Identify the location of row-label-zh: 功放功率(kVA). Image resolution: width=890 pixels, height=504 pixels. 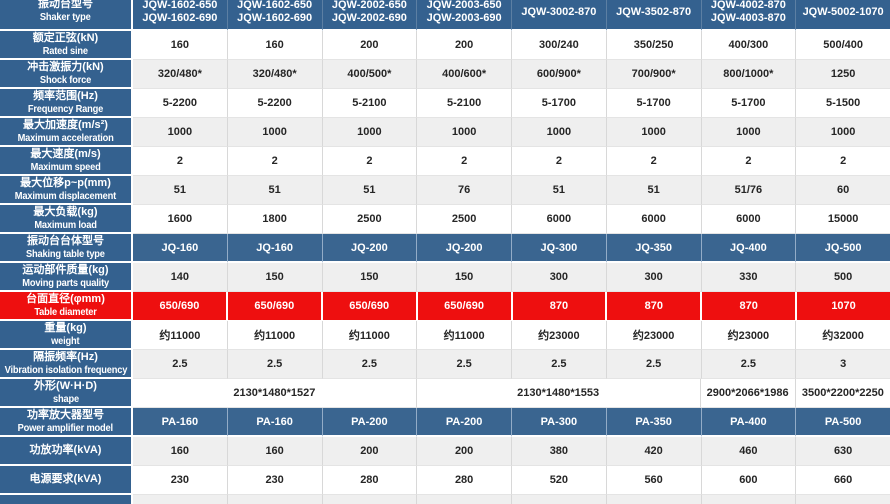
(65, 450).